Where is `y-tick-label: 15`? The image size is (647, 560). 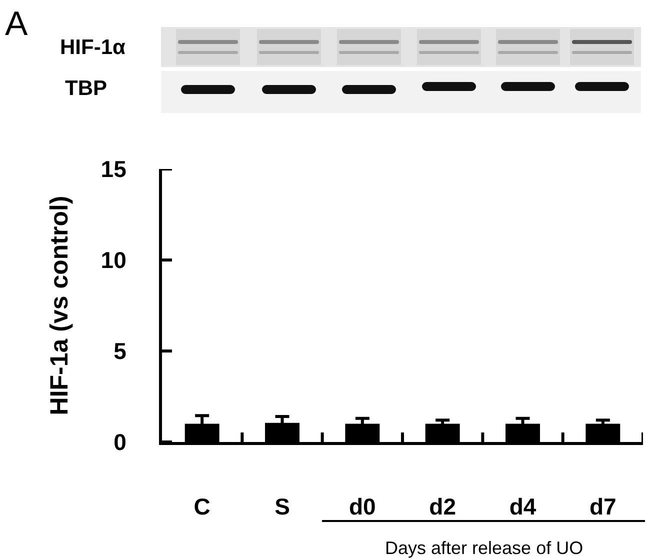
y-tick-label: 15 is located at coordinates (113, 169).